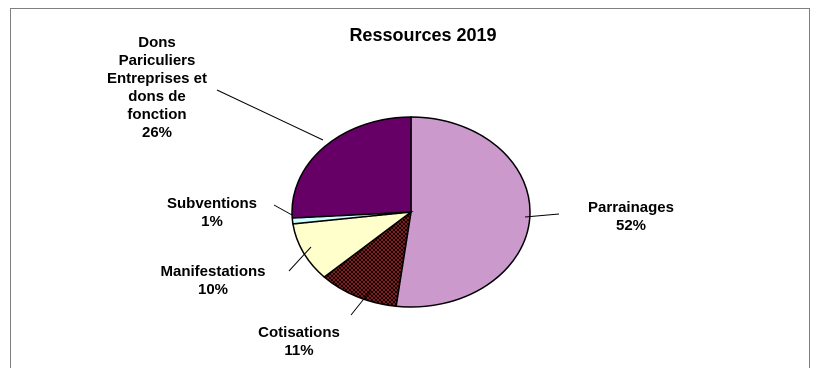  Describe the element at coordinates (298, 350) in the screenshot. I see `slice-percent-label-1: 11%` at that location.